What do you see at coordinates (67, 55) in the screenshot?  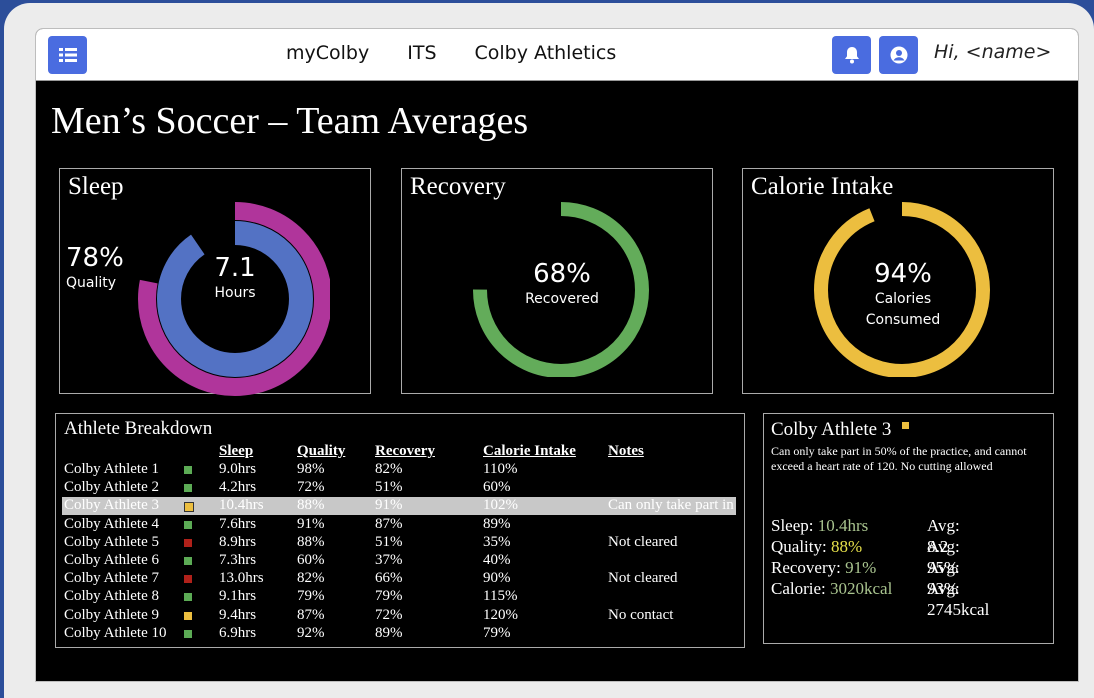 I see `menu-button` at bounding box center [67, 55].